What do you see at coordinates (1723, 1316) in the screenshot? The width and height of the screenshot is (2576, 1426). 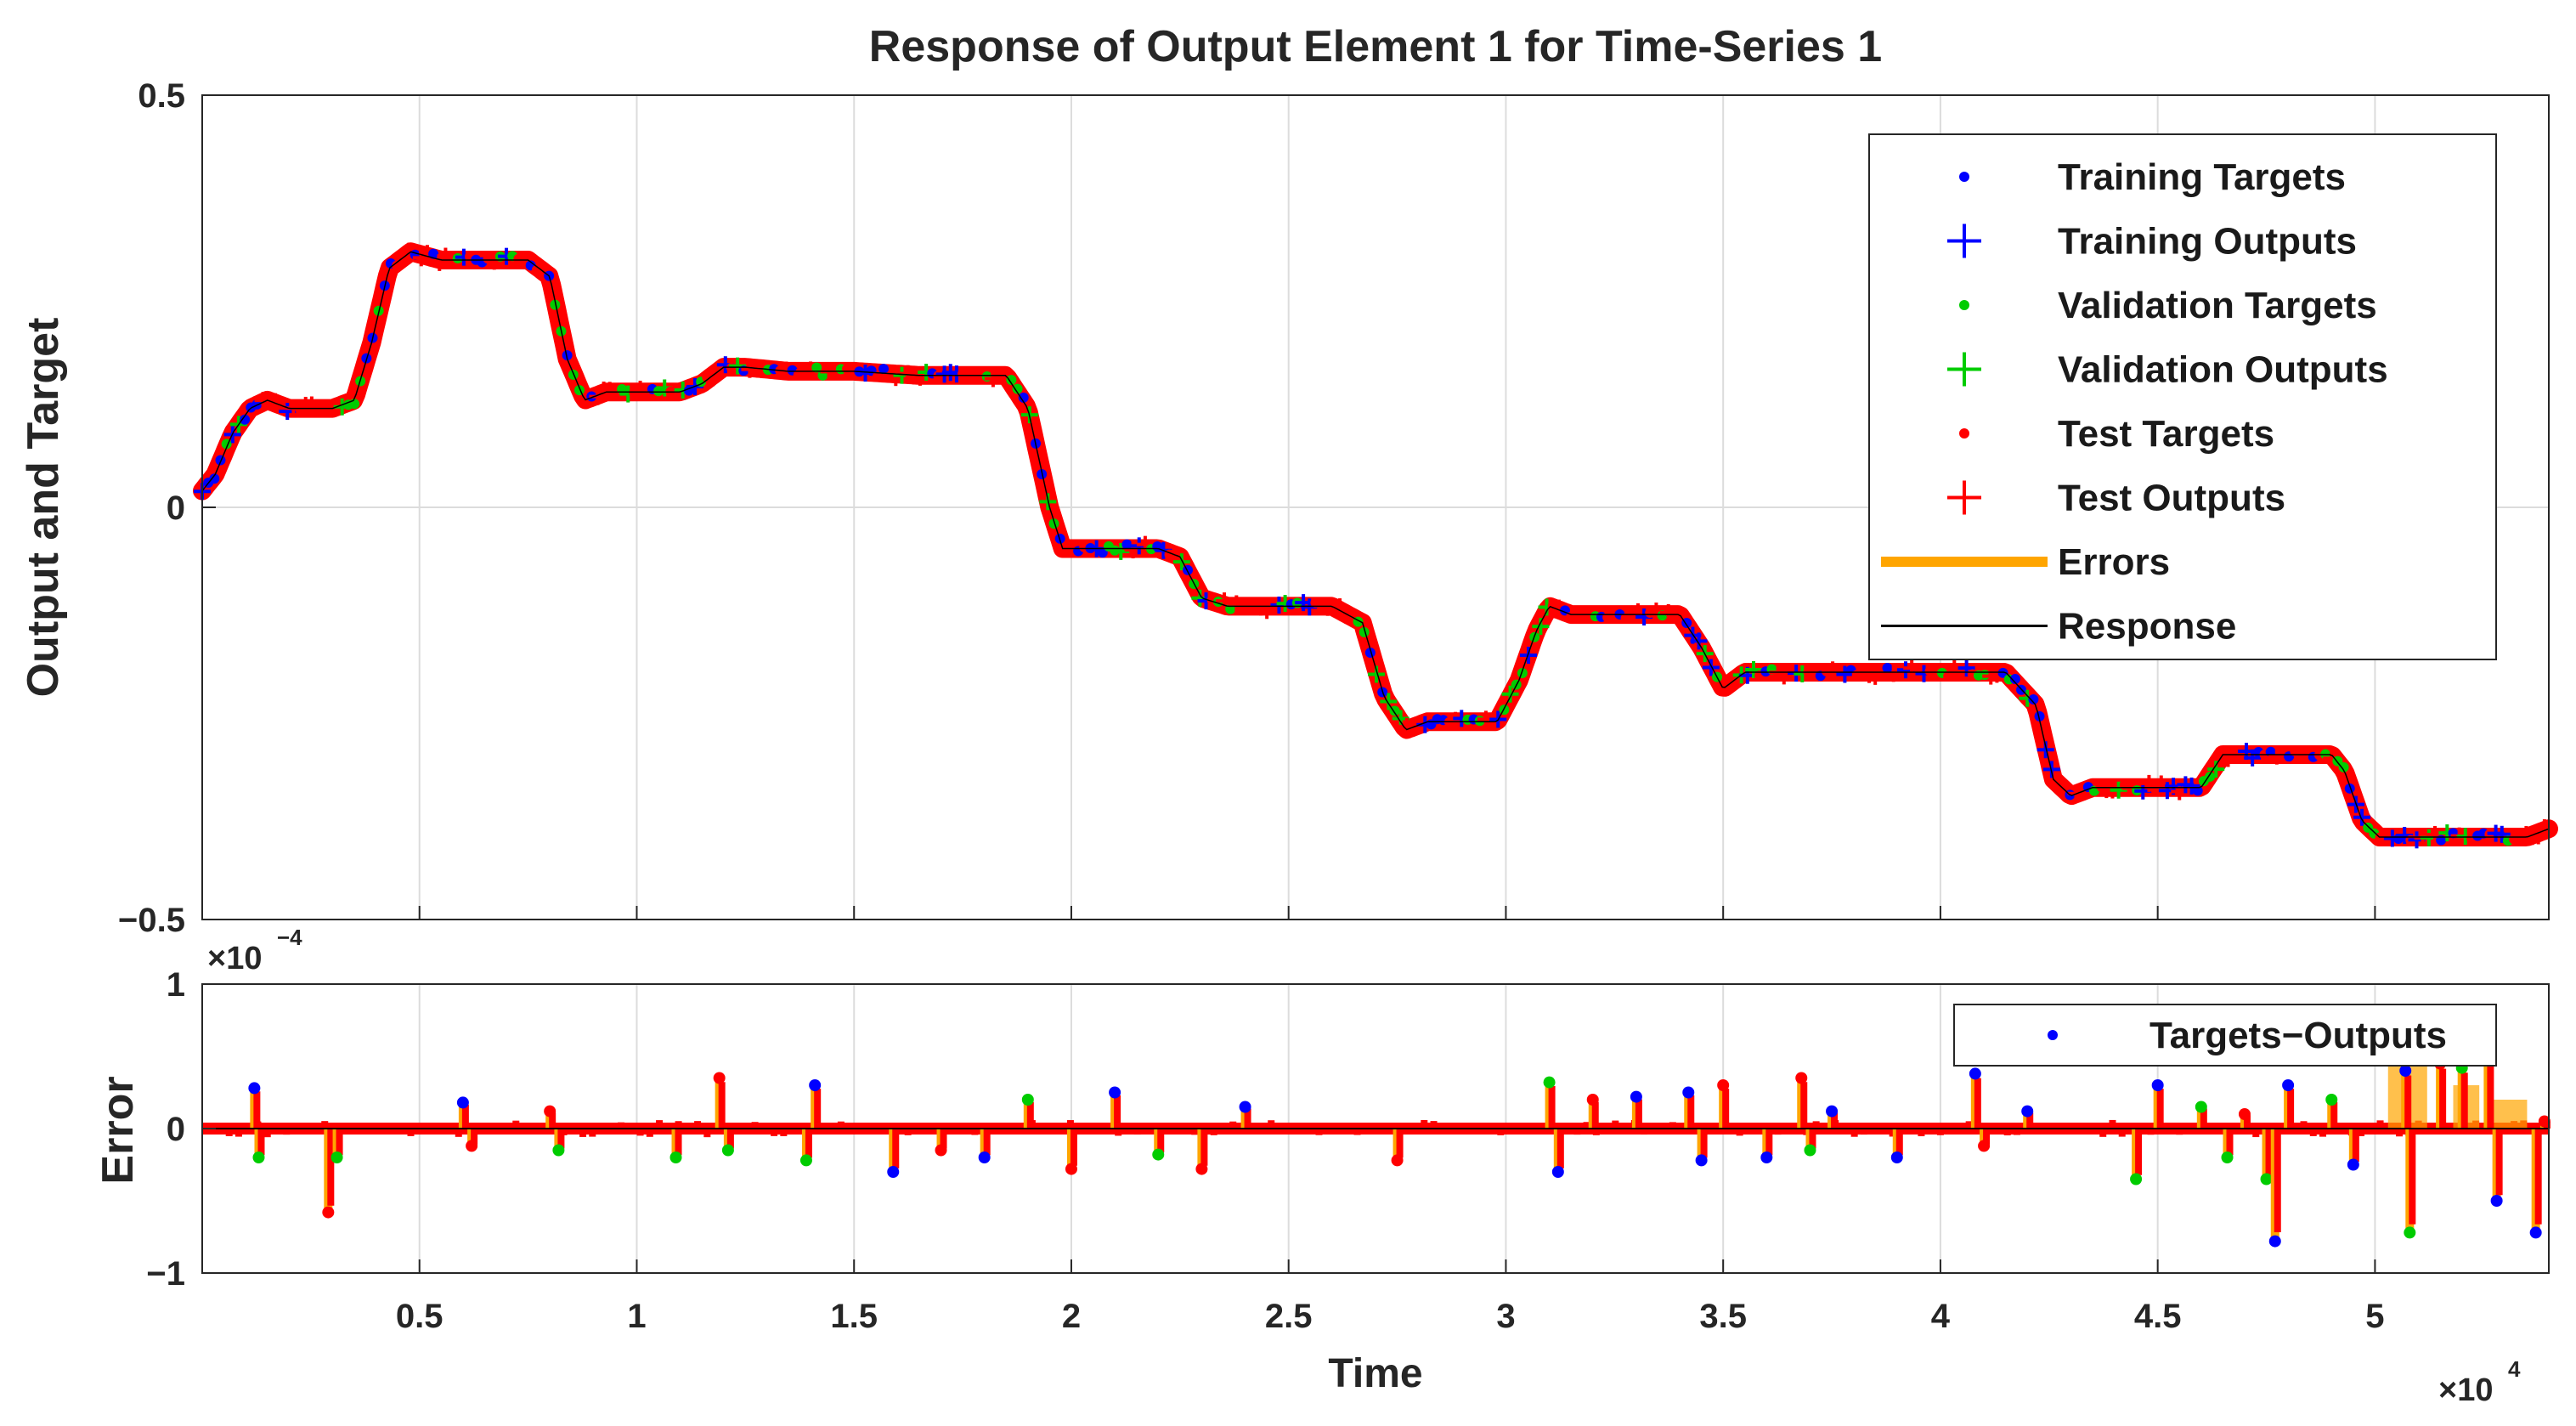 I see `bottom-x-tick-label: 3.5` at bounding box center [1723, 1316].